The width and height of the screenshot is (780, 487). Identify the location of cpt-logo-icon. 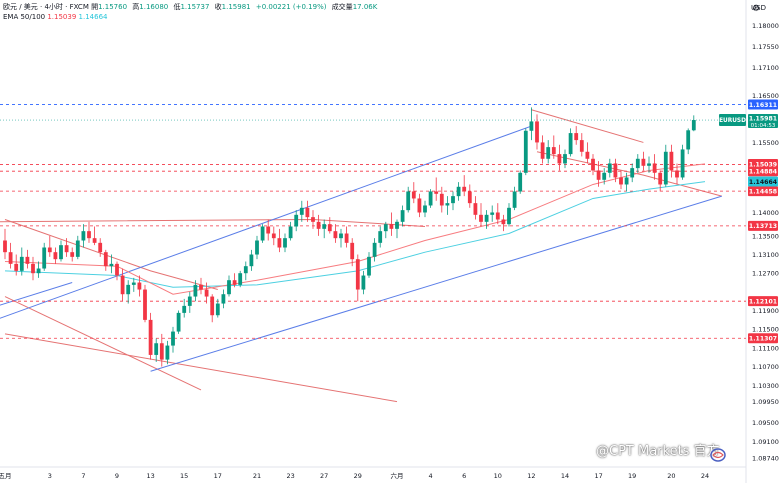
(718, 455).